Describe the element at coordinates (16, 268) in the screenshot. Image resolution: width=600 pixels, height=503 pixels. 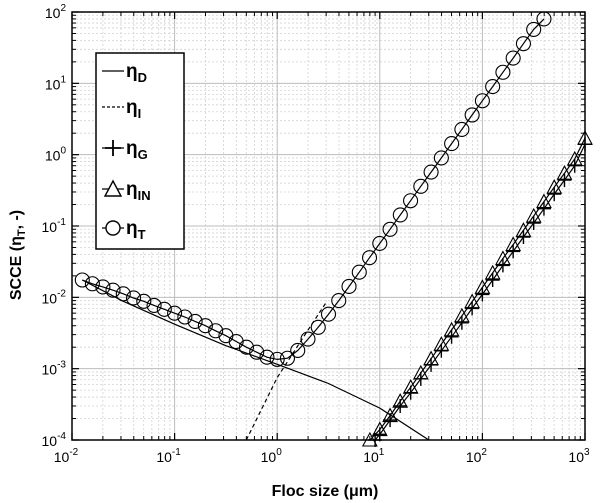
I see `y-axis-title-main: SCCE (η` at that location.